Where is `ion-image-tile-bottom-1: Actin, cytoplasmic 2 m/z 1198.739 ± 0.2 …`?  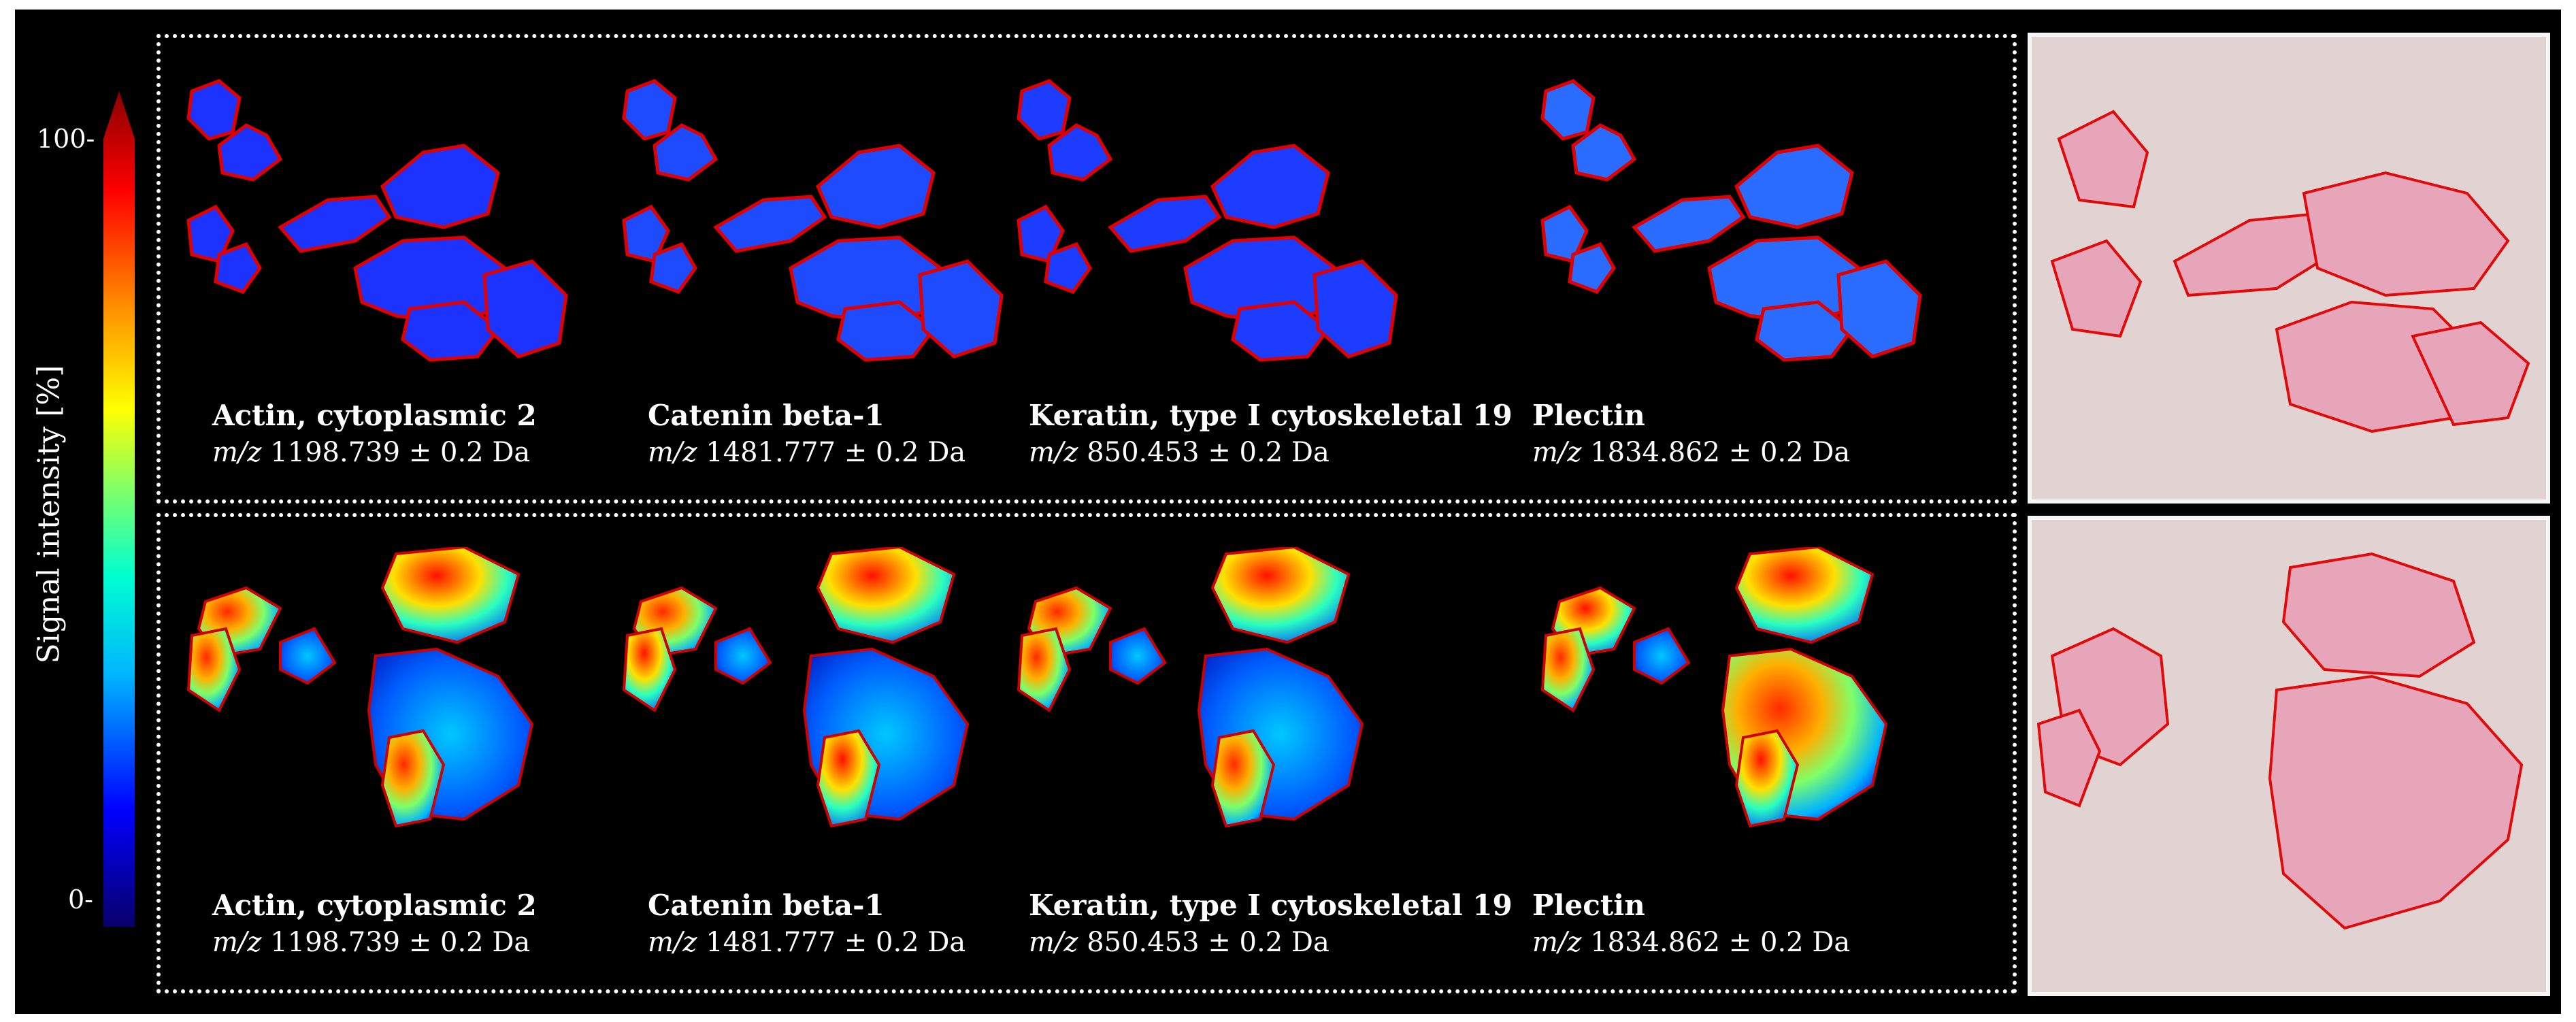
ion-image-tile-bottom-1: Actin, cytoplasmic 2 m/z 1198.739 ± 0.2 … is located at coordinates (382, 765).